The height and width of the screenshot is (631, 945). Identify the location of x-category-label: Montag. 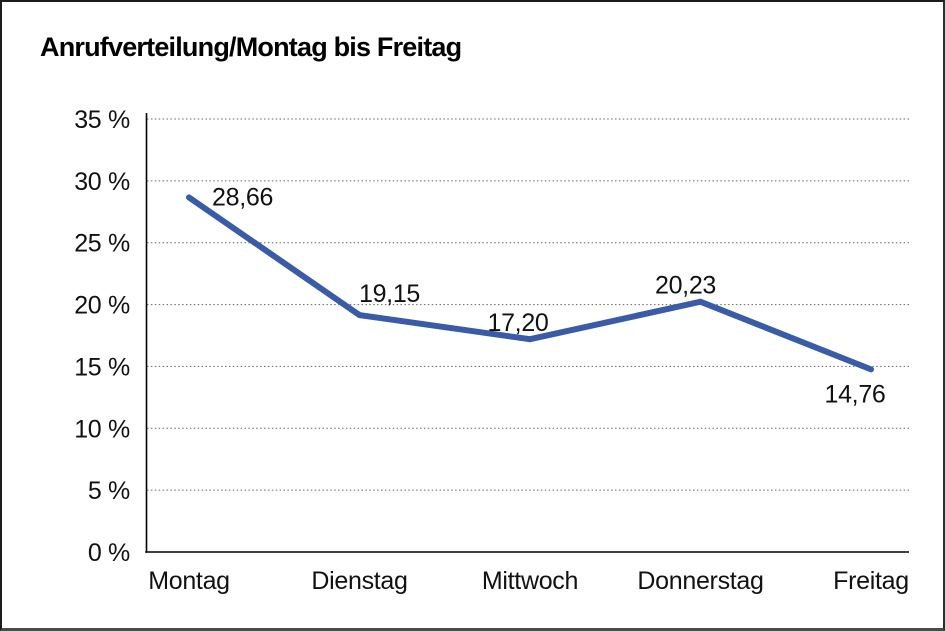
(189, 581).